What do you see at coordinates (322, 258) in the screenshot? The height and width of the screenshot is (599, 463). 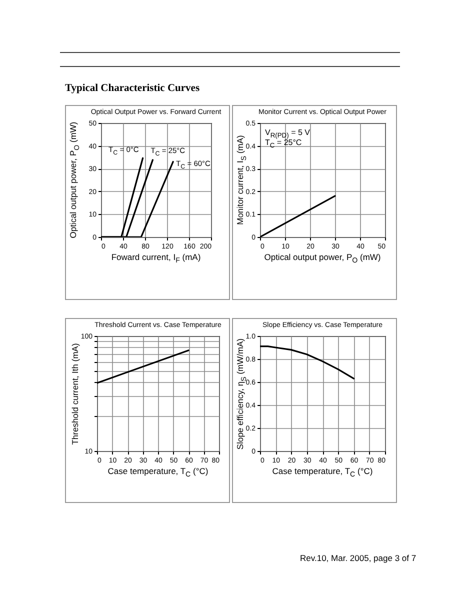 I see `x-axis-title: Optical output power, P$_{O}$ (mW)` at bounding box center [322, 258].